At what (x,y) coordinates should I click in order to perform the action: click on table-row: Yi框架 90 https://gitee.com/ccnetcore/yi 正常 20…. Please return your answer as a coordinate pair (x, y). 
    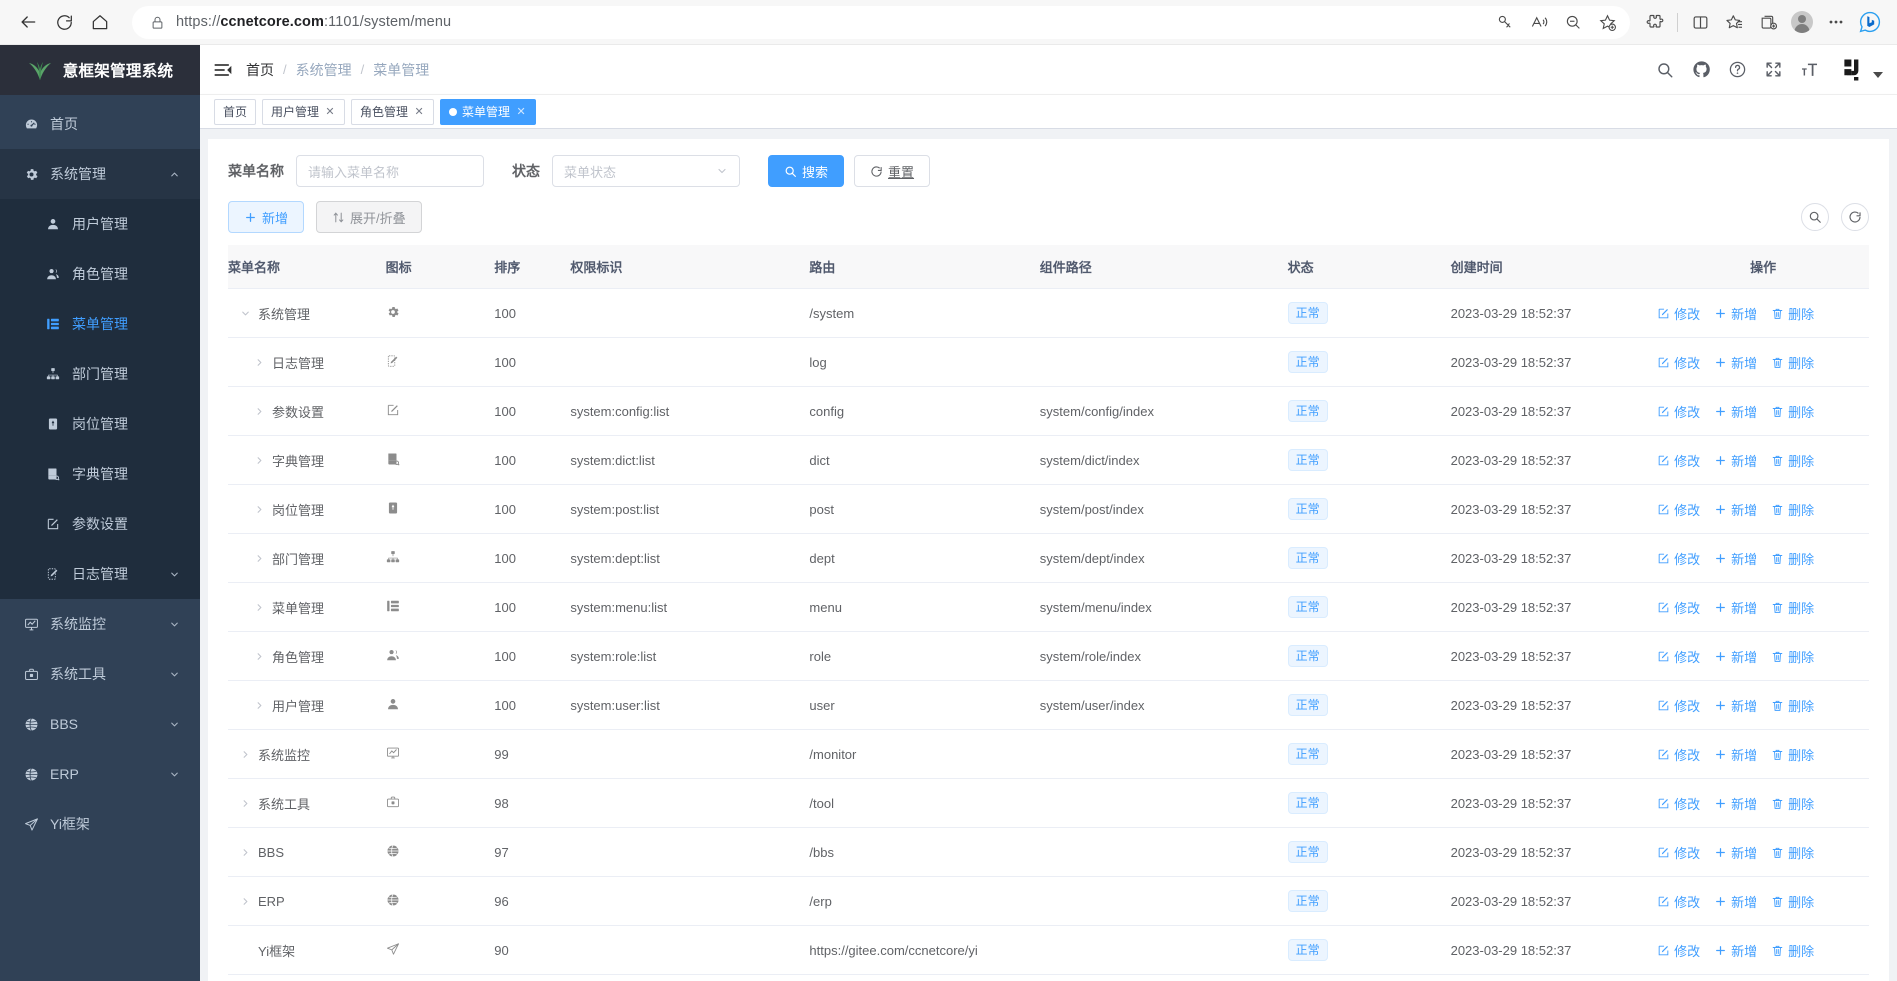
    Looking at the image, I should click on (1049, 950).